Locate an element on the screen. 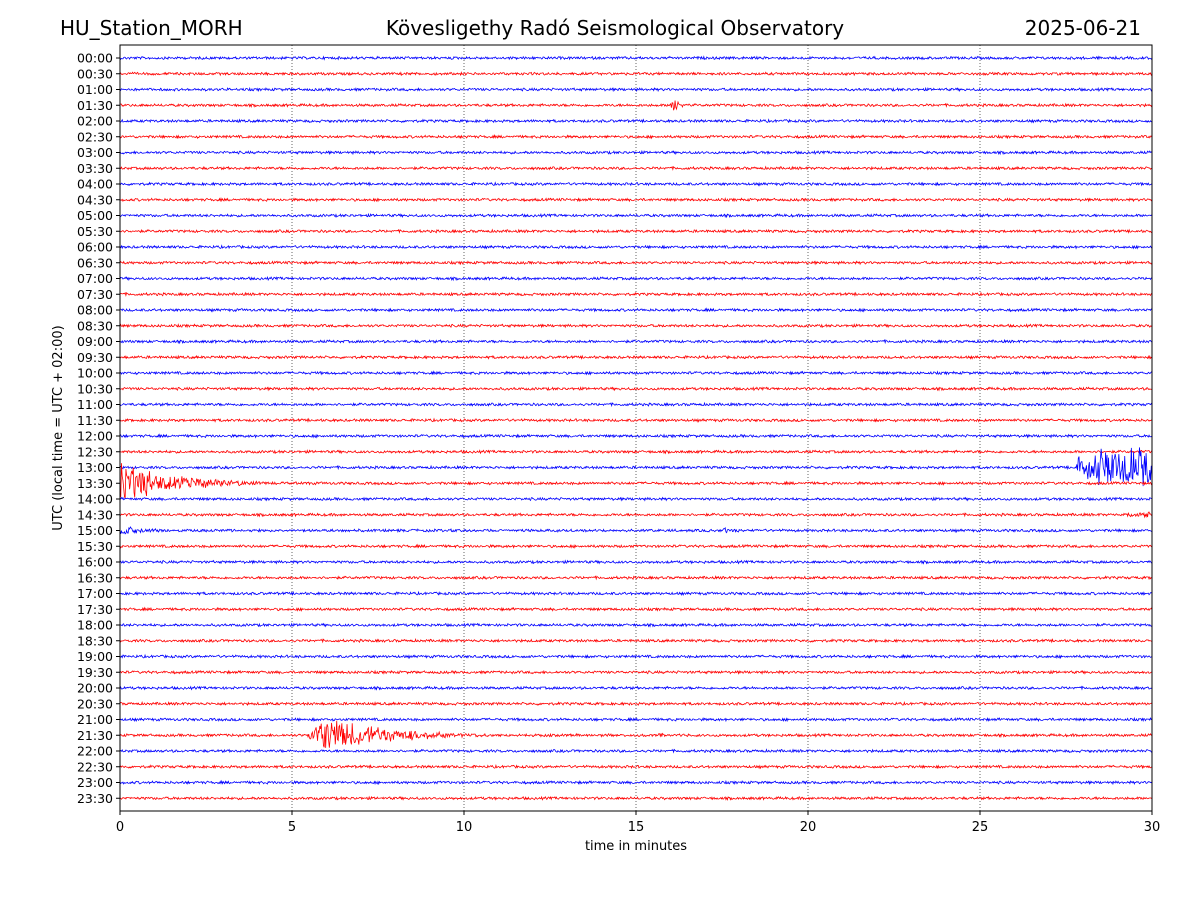 The height and width of the screenshot is (900, 1200). y-tick-label: 04:30 is located at coordinates (95, 199).